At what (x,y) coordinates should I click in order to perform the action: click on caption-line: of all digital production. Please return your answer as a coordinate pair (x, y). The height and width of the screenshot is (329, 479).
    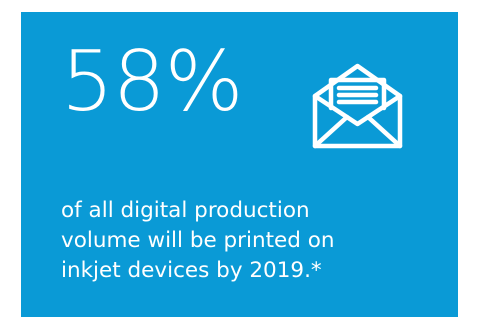
    Looking at the image, I should click on (185, 210).